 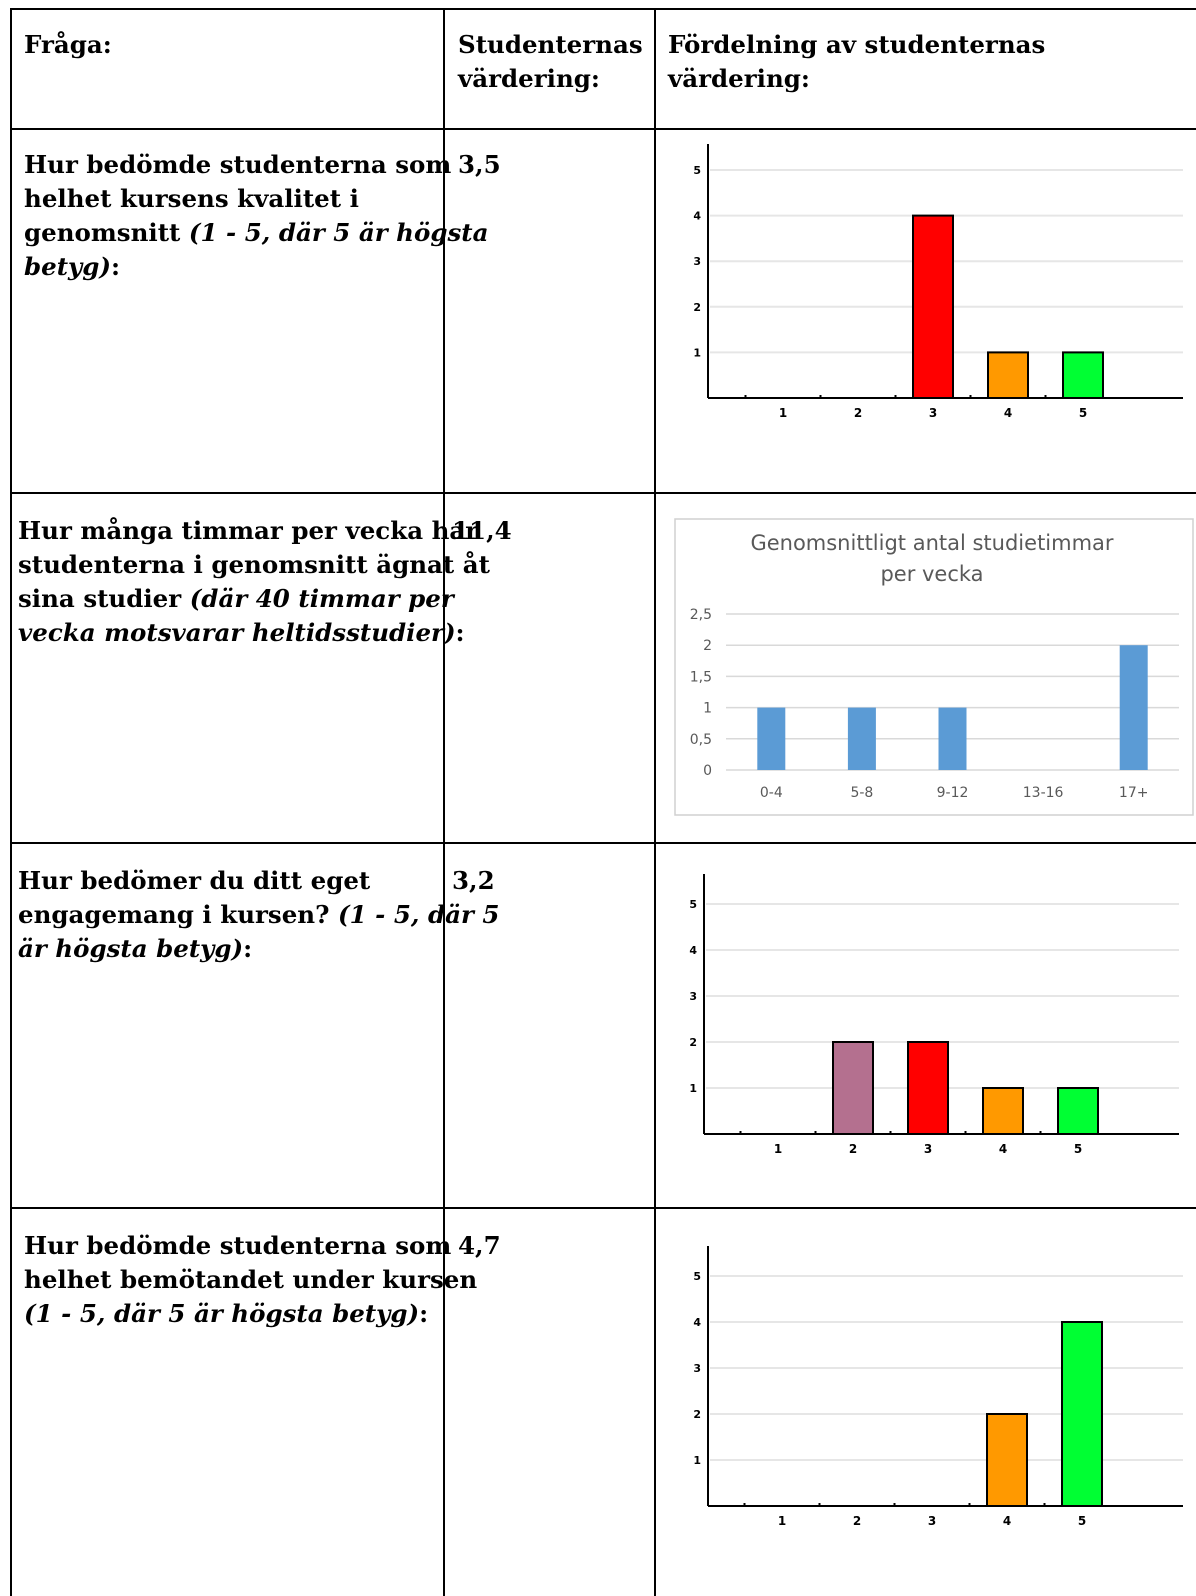 I want to click on question-line: vecka motsvarar heltidsstudier):, so click(x=254, y=633).